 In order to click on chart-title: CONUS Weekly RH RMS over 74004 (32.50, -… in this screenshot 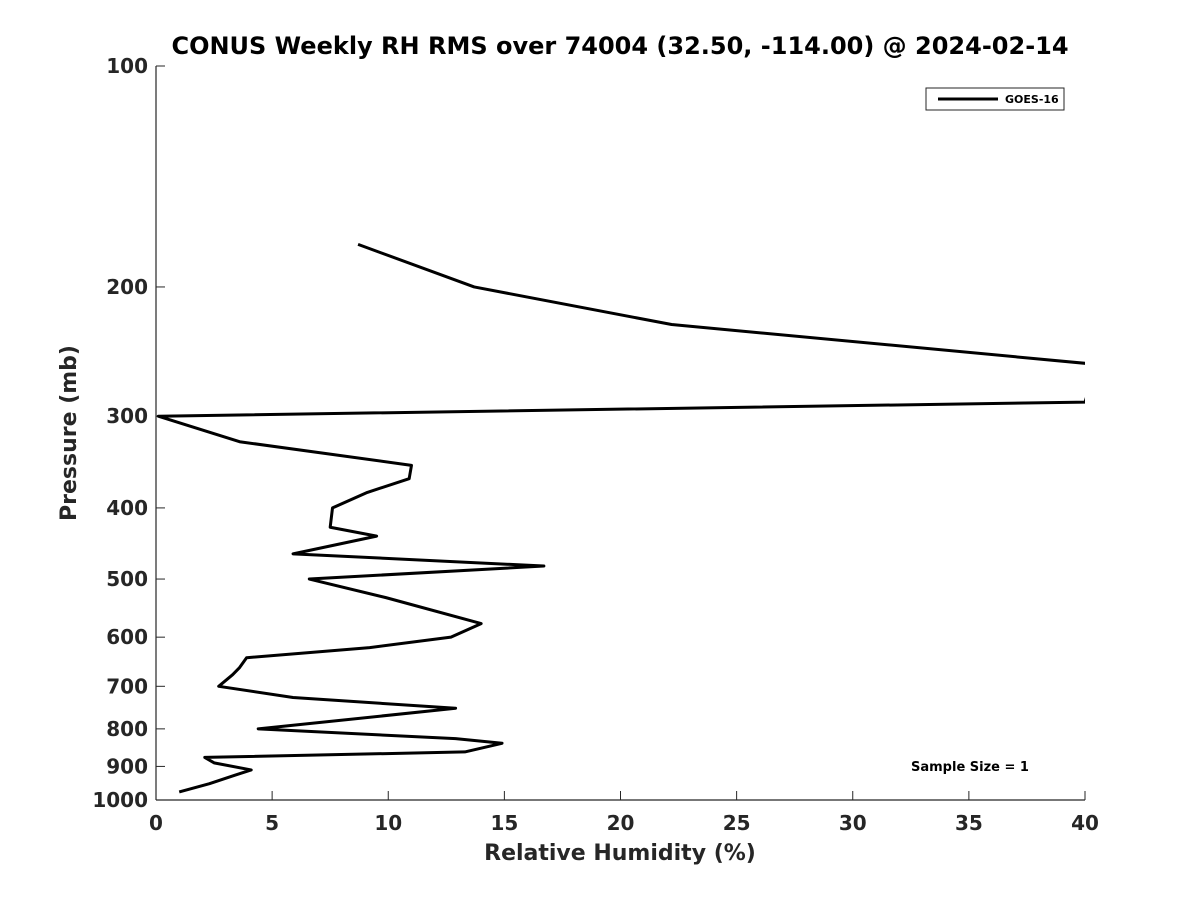, I will do `click(619, 46)`.